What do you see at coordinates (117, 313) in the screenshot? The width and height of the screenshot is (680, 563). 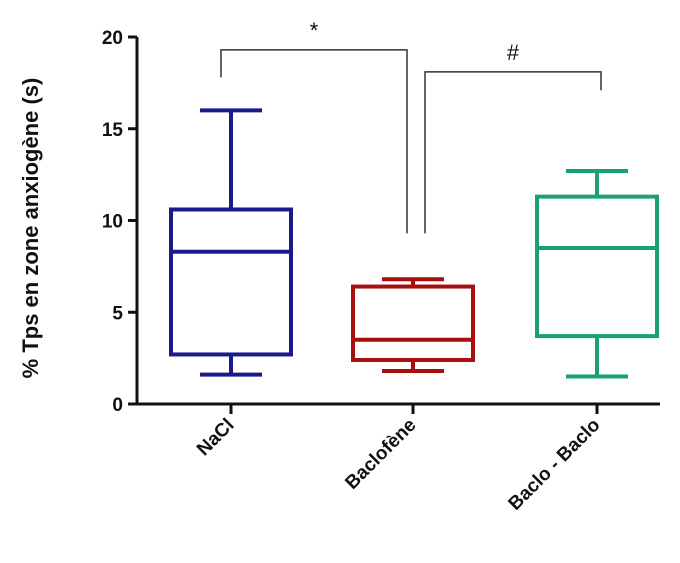 I see `y-tick-label: 5` at bounding box center [117, 313].